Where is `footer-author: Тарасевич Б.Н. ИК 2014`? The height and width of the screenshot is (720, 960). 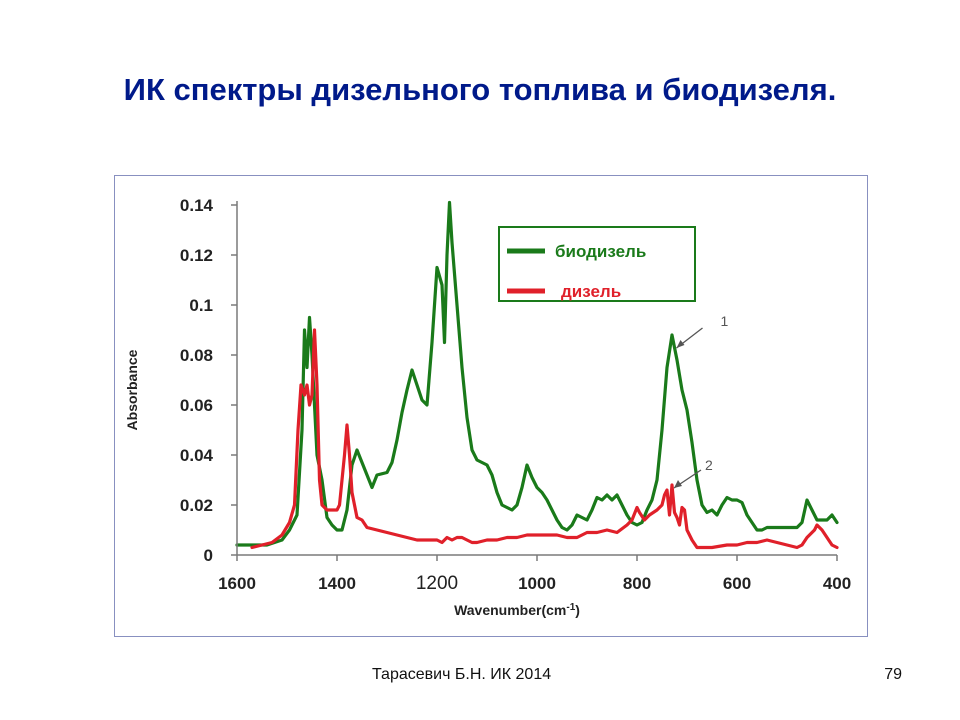 footer-author: Тарасевич Б.Н. ИК 2014 is located at coordinates (462, 674).